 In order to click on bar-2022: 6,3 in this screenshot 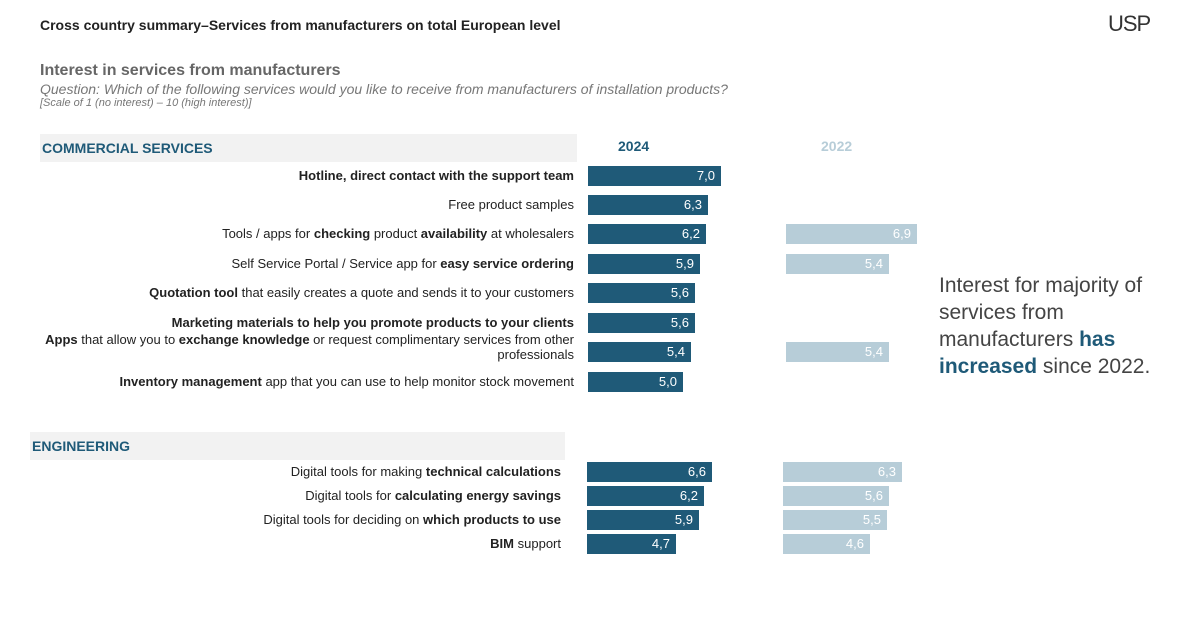, I will do `click(842, 472)`.